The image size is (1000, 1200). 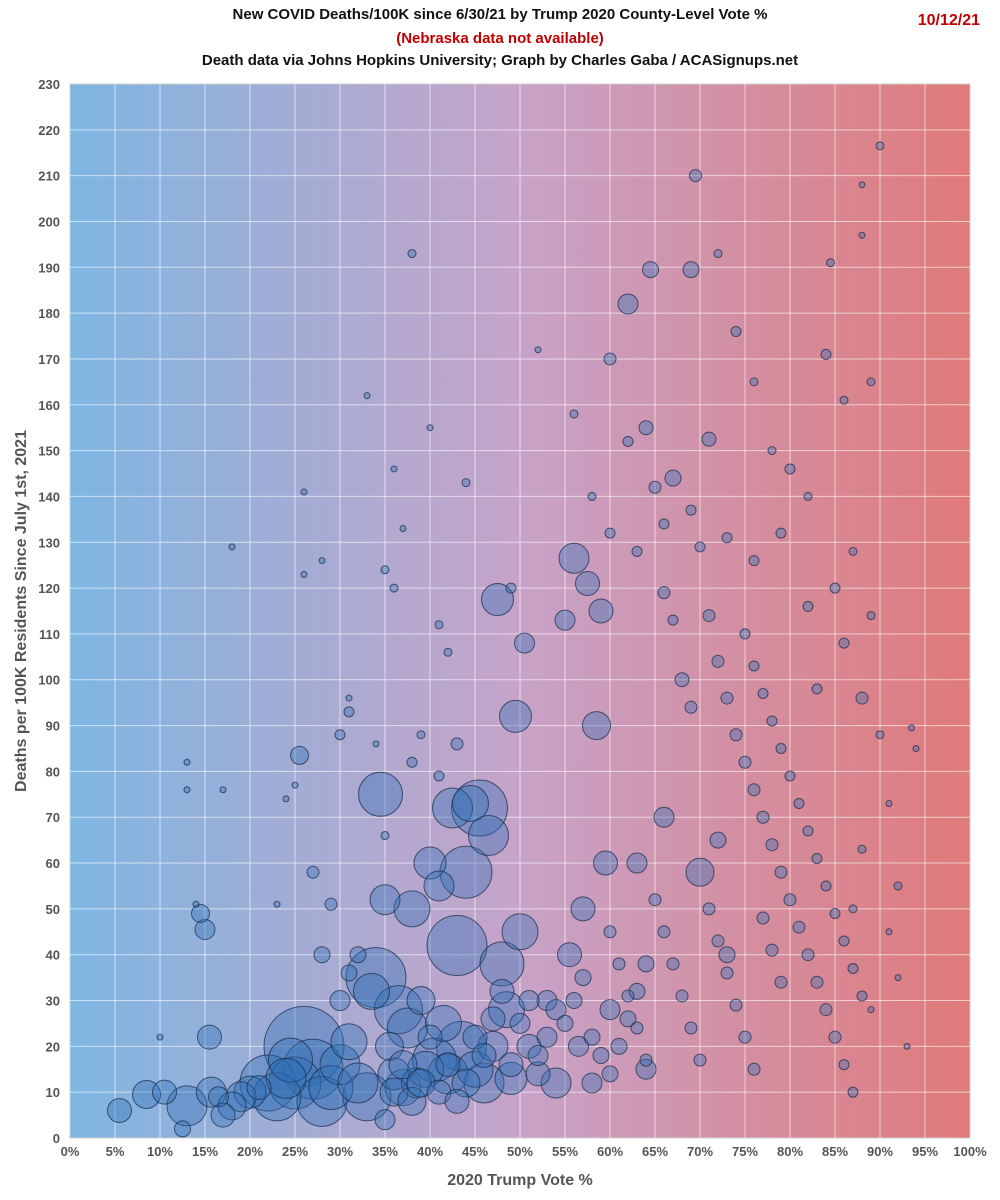 What do you see at coordinates (56, 1138) in the screenshot?
I see `y-tick-label: 0` at bounding box center [56, 1138].